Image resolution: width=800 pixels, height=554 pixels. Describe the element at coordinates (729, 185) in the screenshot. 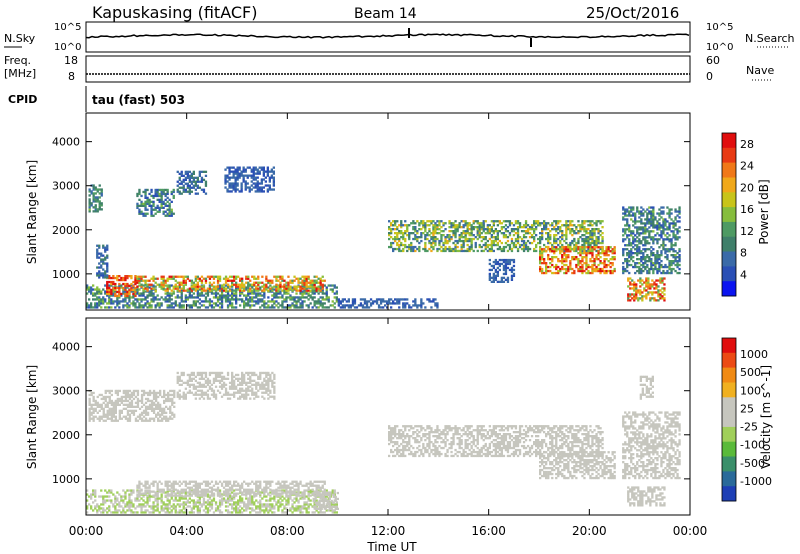

I see `power-colorbar-segment` at that location.